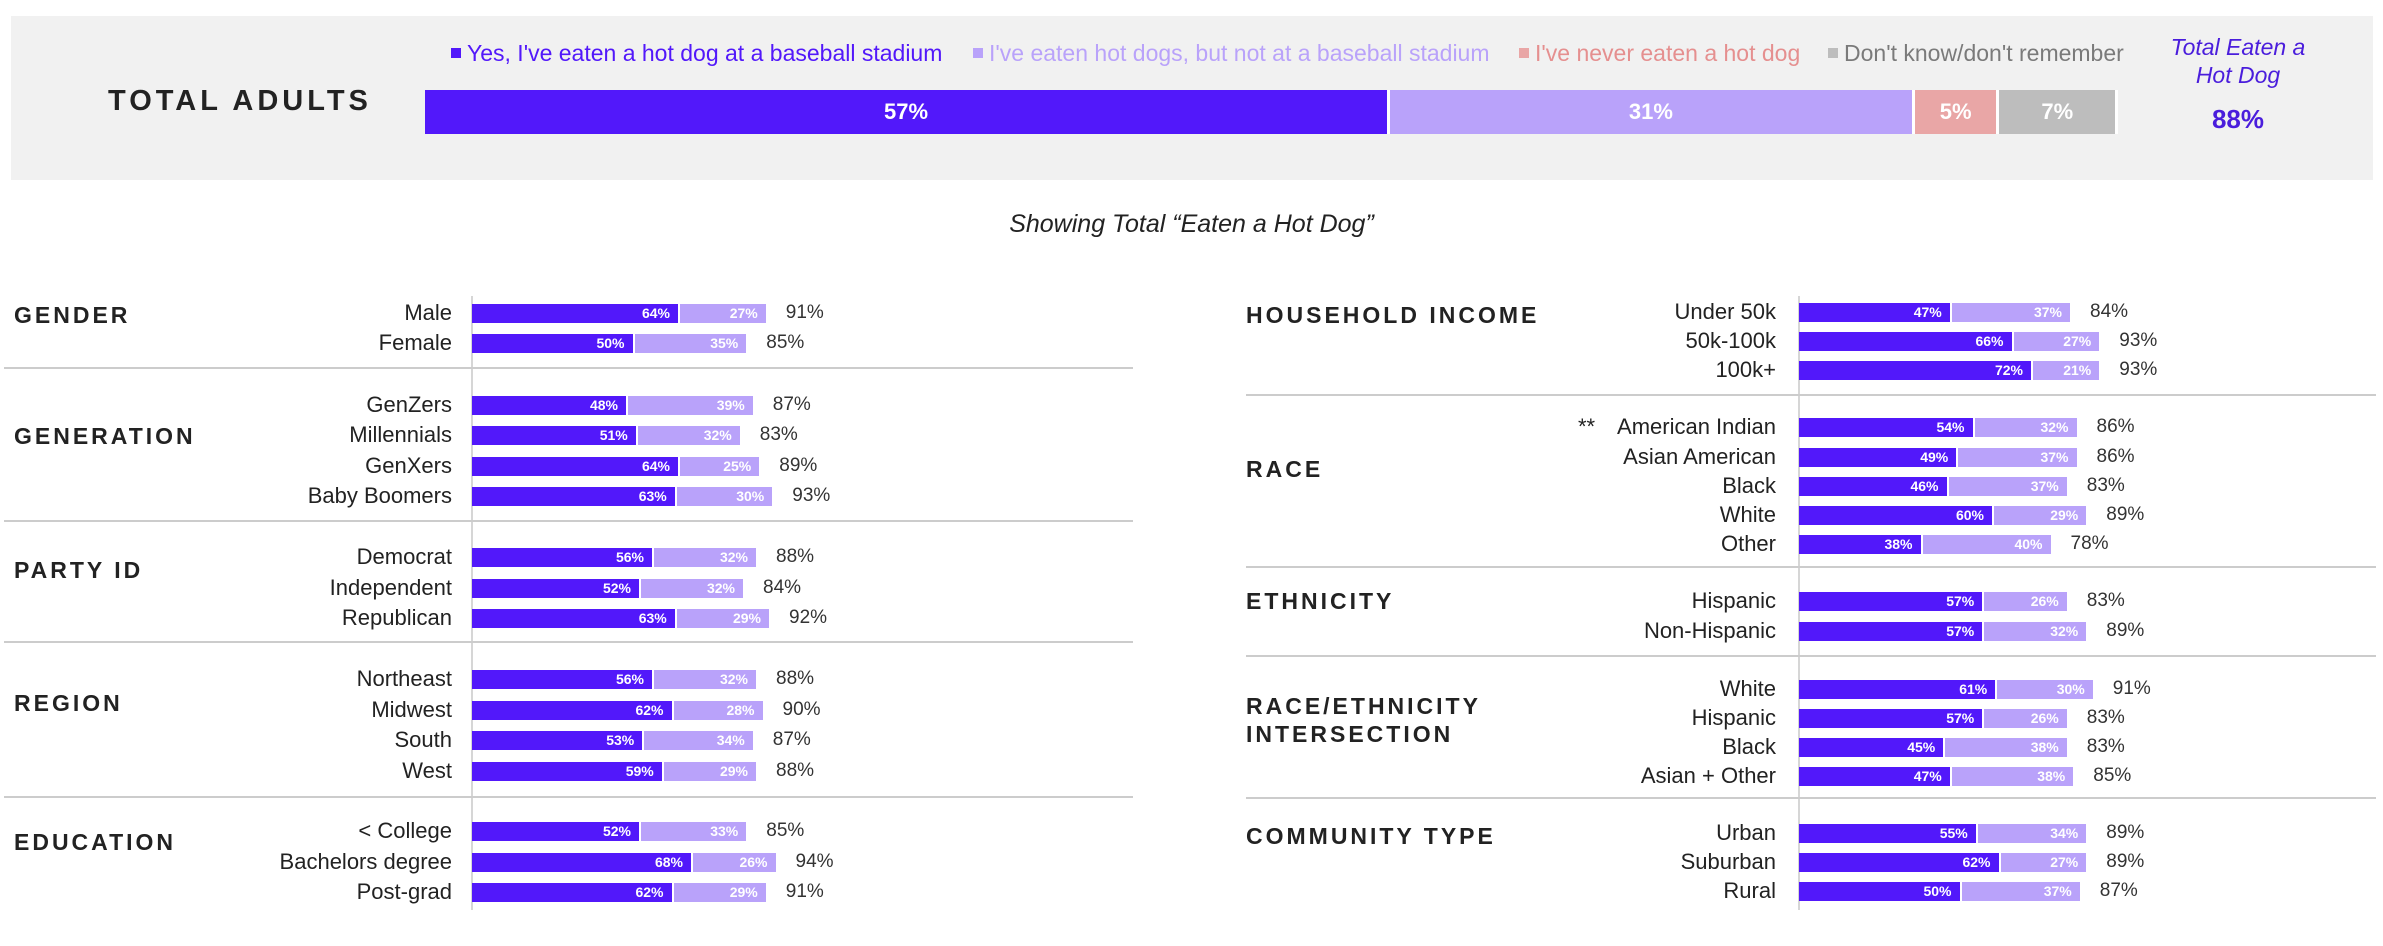  What do you see at coordinates (2238, 61) in the screenshot?
I see `net-eaten-label: Total Eaten a Hot Dog` at bounding box center [2238, 61].